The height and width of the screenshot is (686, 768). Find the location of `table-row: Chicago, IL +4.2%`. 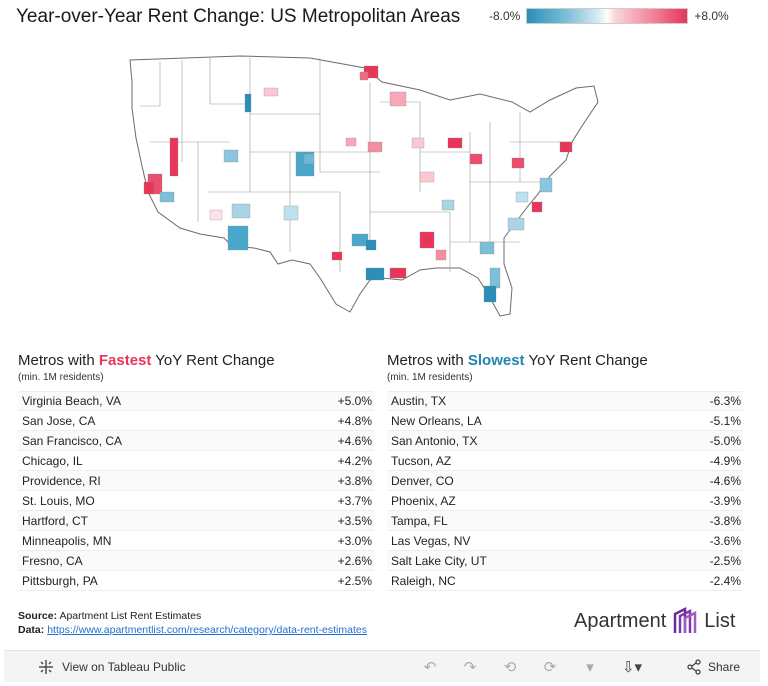

table-row: Chicago, IL +4.2% is located at coordinates (196, 461).